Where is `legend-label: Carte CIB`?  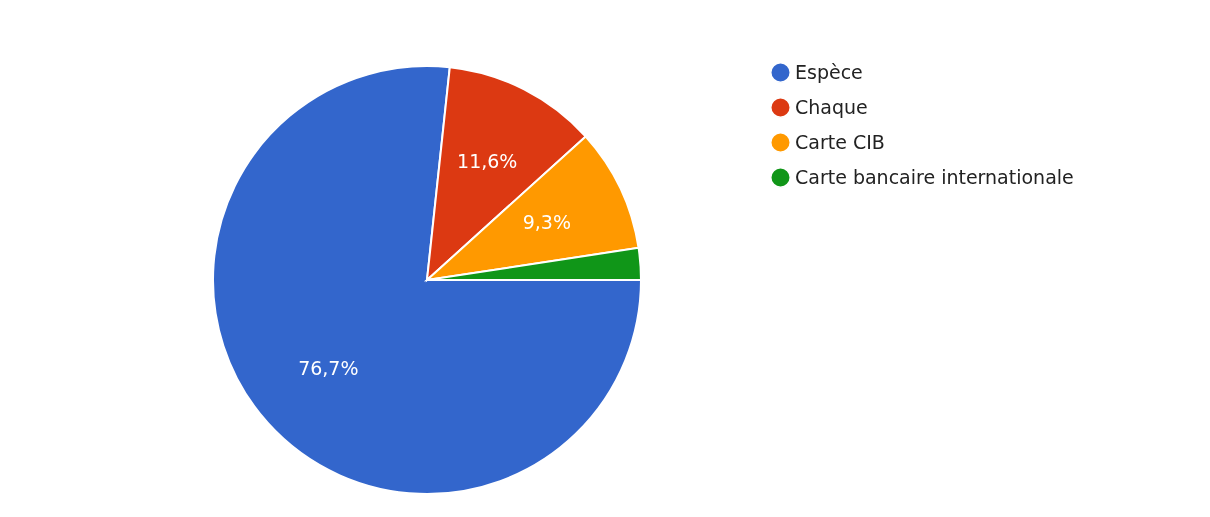 legend-label: Carte CIB is located at coordinates (840, 141).